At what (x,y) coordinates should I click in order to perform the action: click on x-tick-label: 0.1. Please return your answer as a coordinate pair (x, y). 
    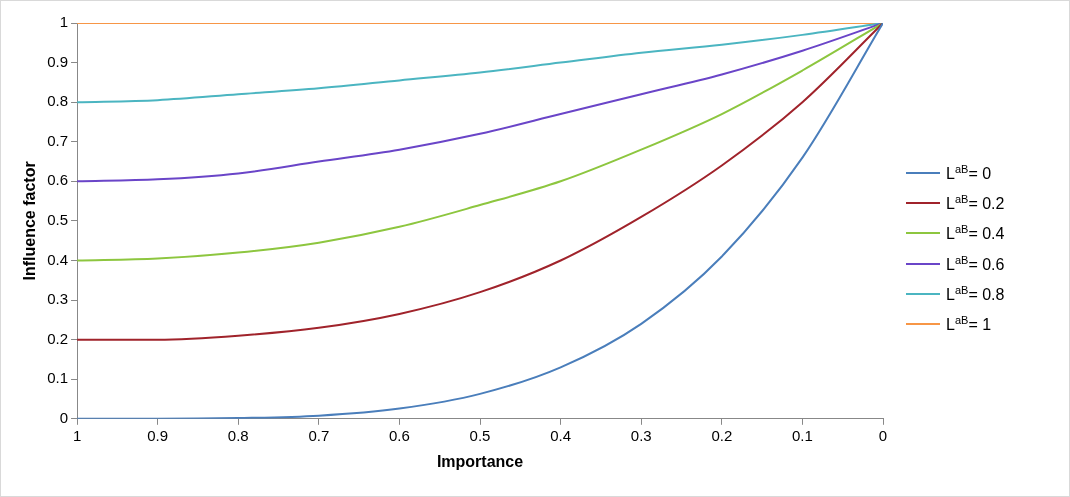
    Looking at the image, I should click on (802, 435).